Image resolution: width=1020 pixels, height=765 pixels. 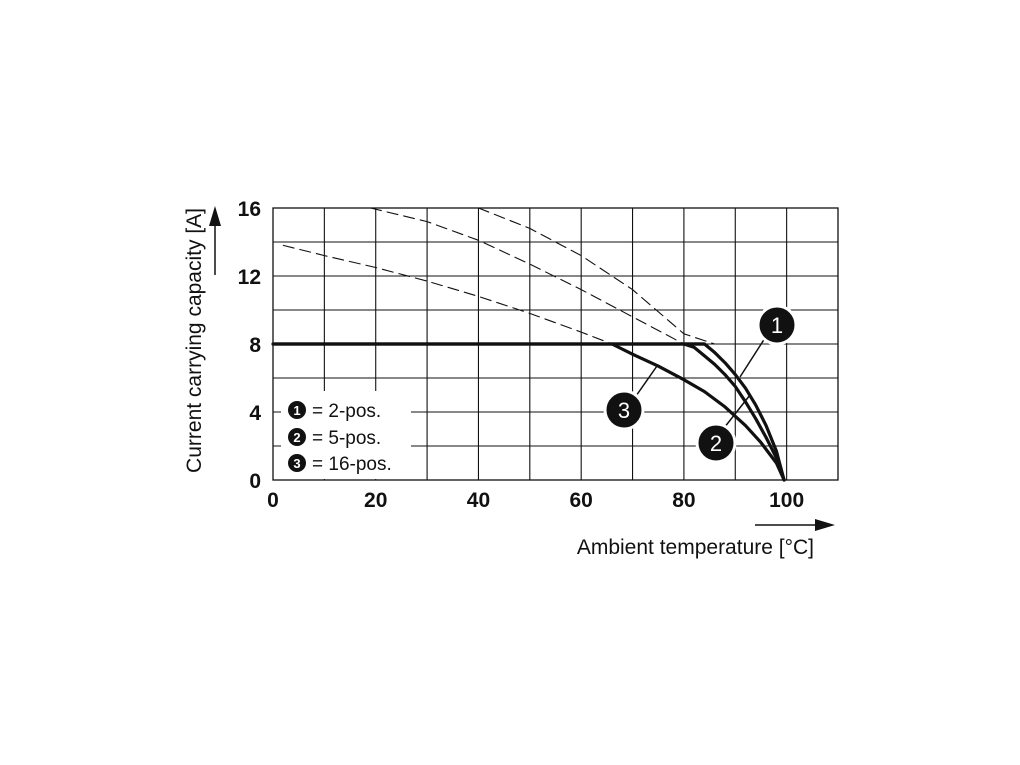 I want to click on series-line-2-extrapolated, so click(x=527, y=276).